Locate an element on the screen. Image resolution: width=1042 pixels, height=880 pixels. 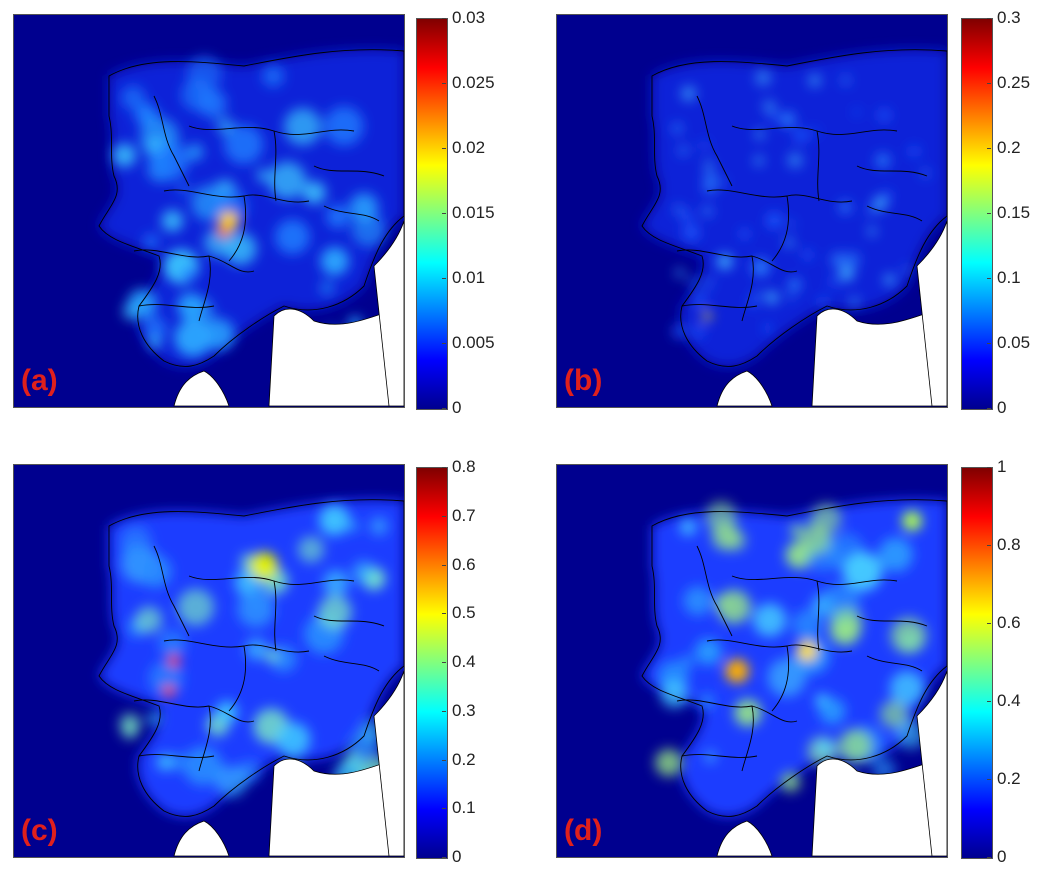
panel-label: (a) is located at coordinates (39, 380).